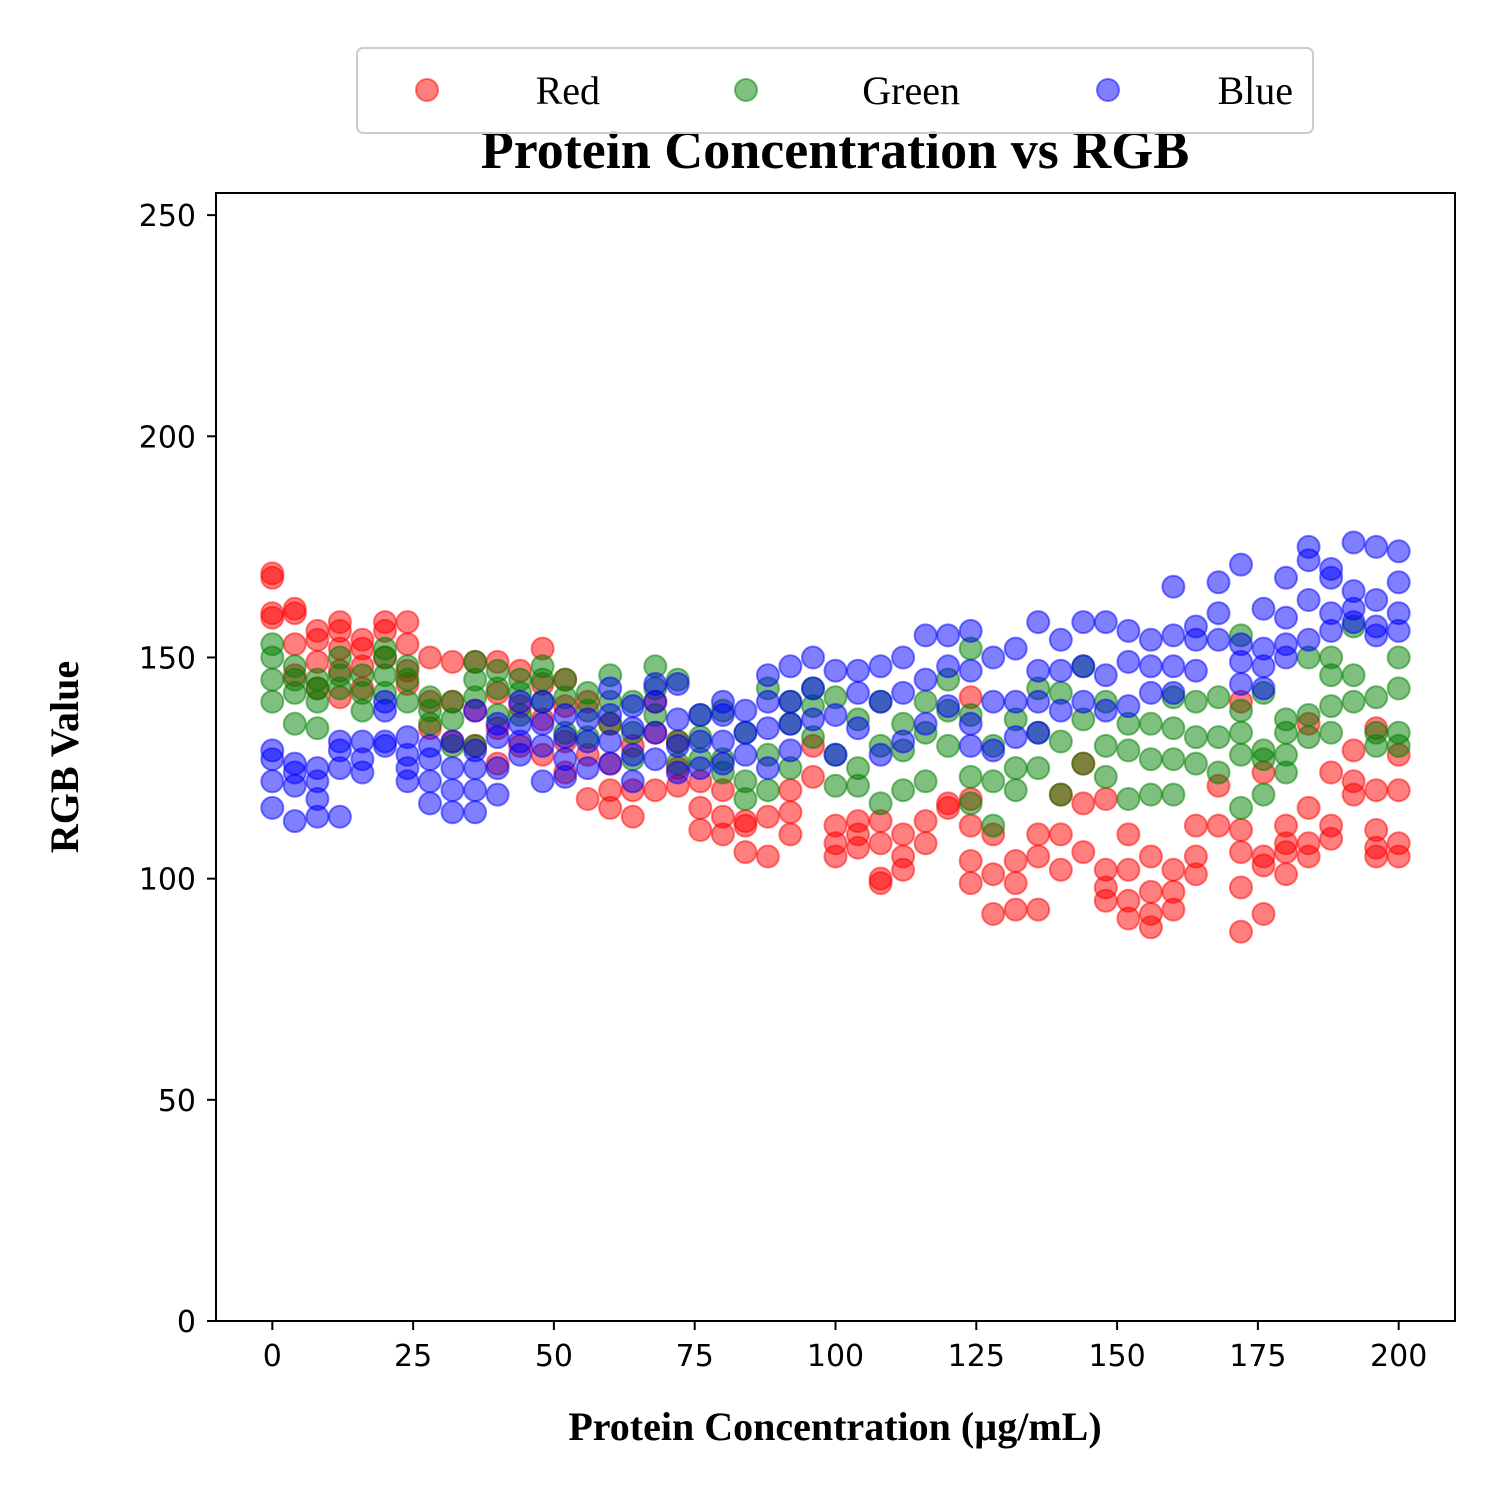 The image size is (1500, 1500). What do you see at coordinates (1398, 1356) in the screenshot?
I see `x-tick-label: 200` at bounding box center [1398, 1356].